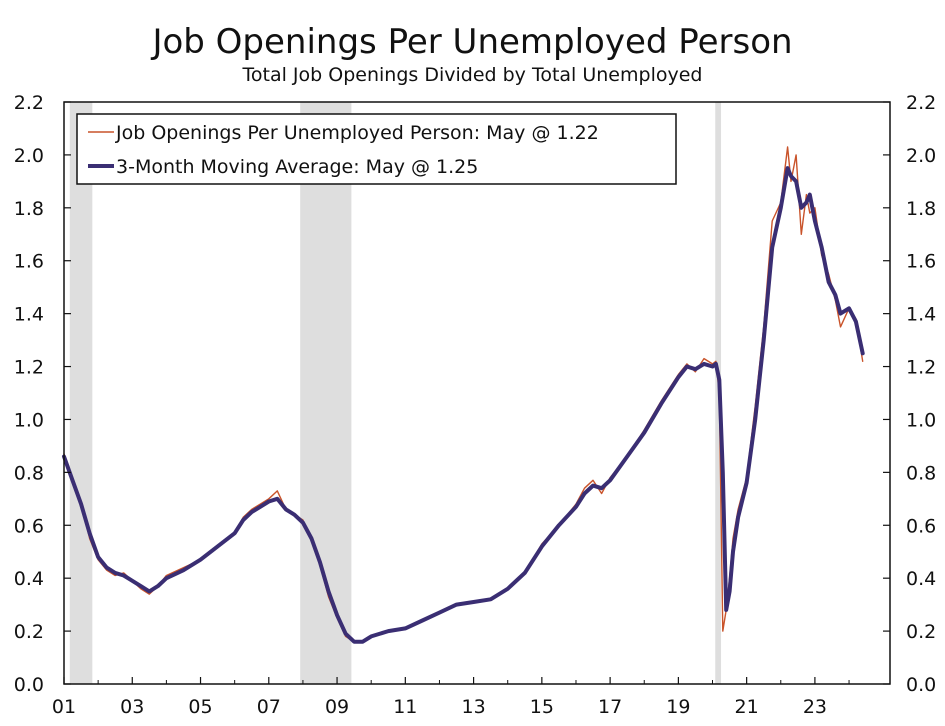 The width and height of the screenshot is (945, 726). Describe the element at coordinates (29, 156) in the screenshot. I see `y-tick-label-left: 2.0` at that location.